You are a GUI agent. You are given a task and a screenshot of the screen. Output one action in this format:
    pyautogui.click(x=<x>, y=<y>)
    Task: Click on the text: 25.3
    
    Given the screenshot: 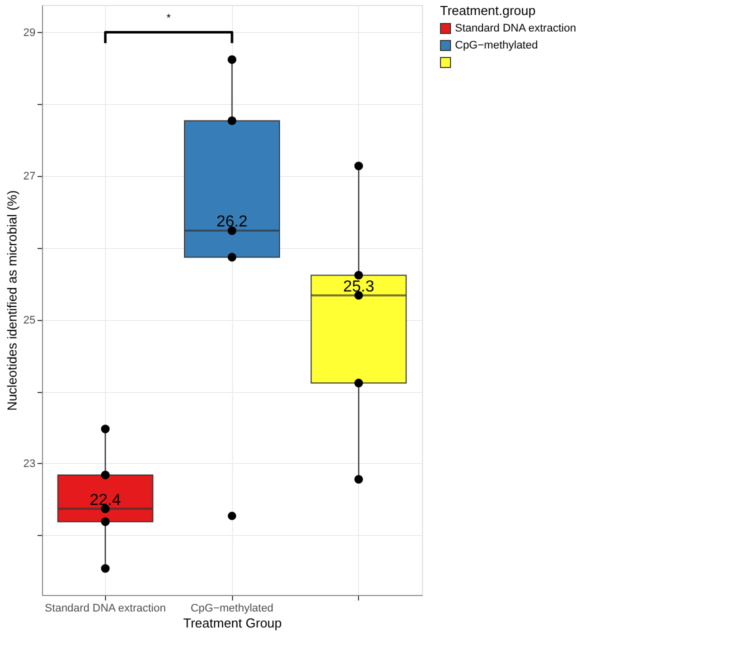 What is the action you would take?
    pyautogui.click(x=358, y=287)
    